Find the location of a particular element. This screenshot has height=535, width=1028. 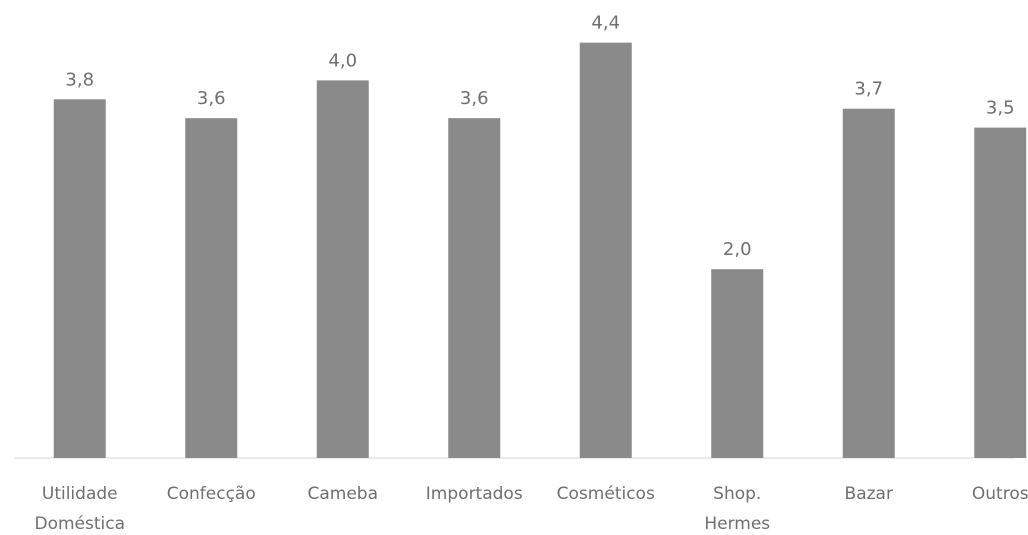

value-label-7: 3,5 is located at coordinates (1000, 108).